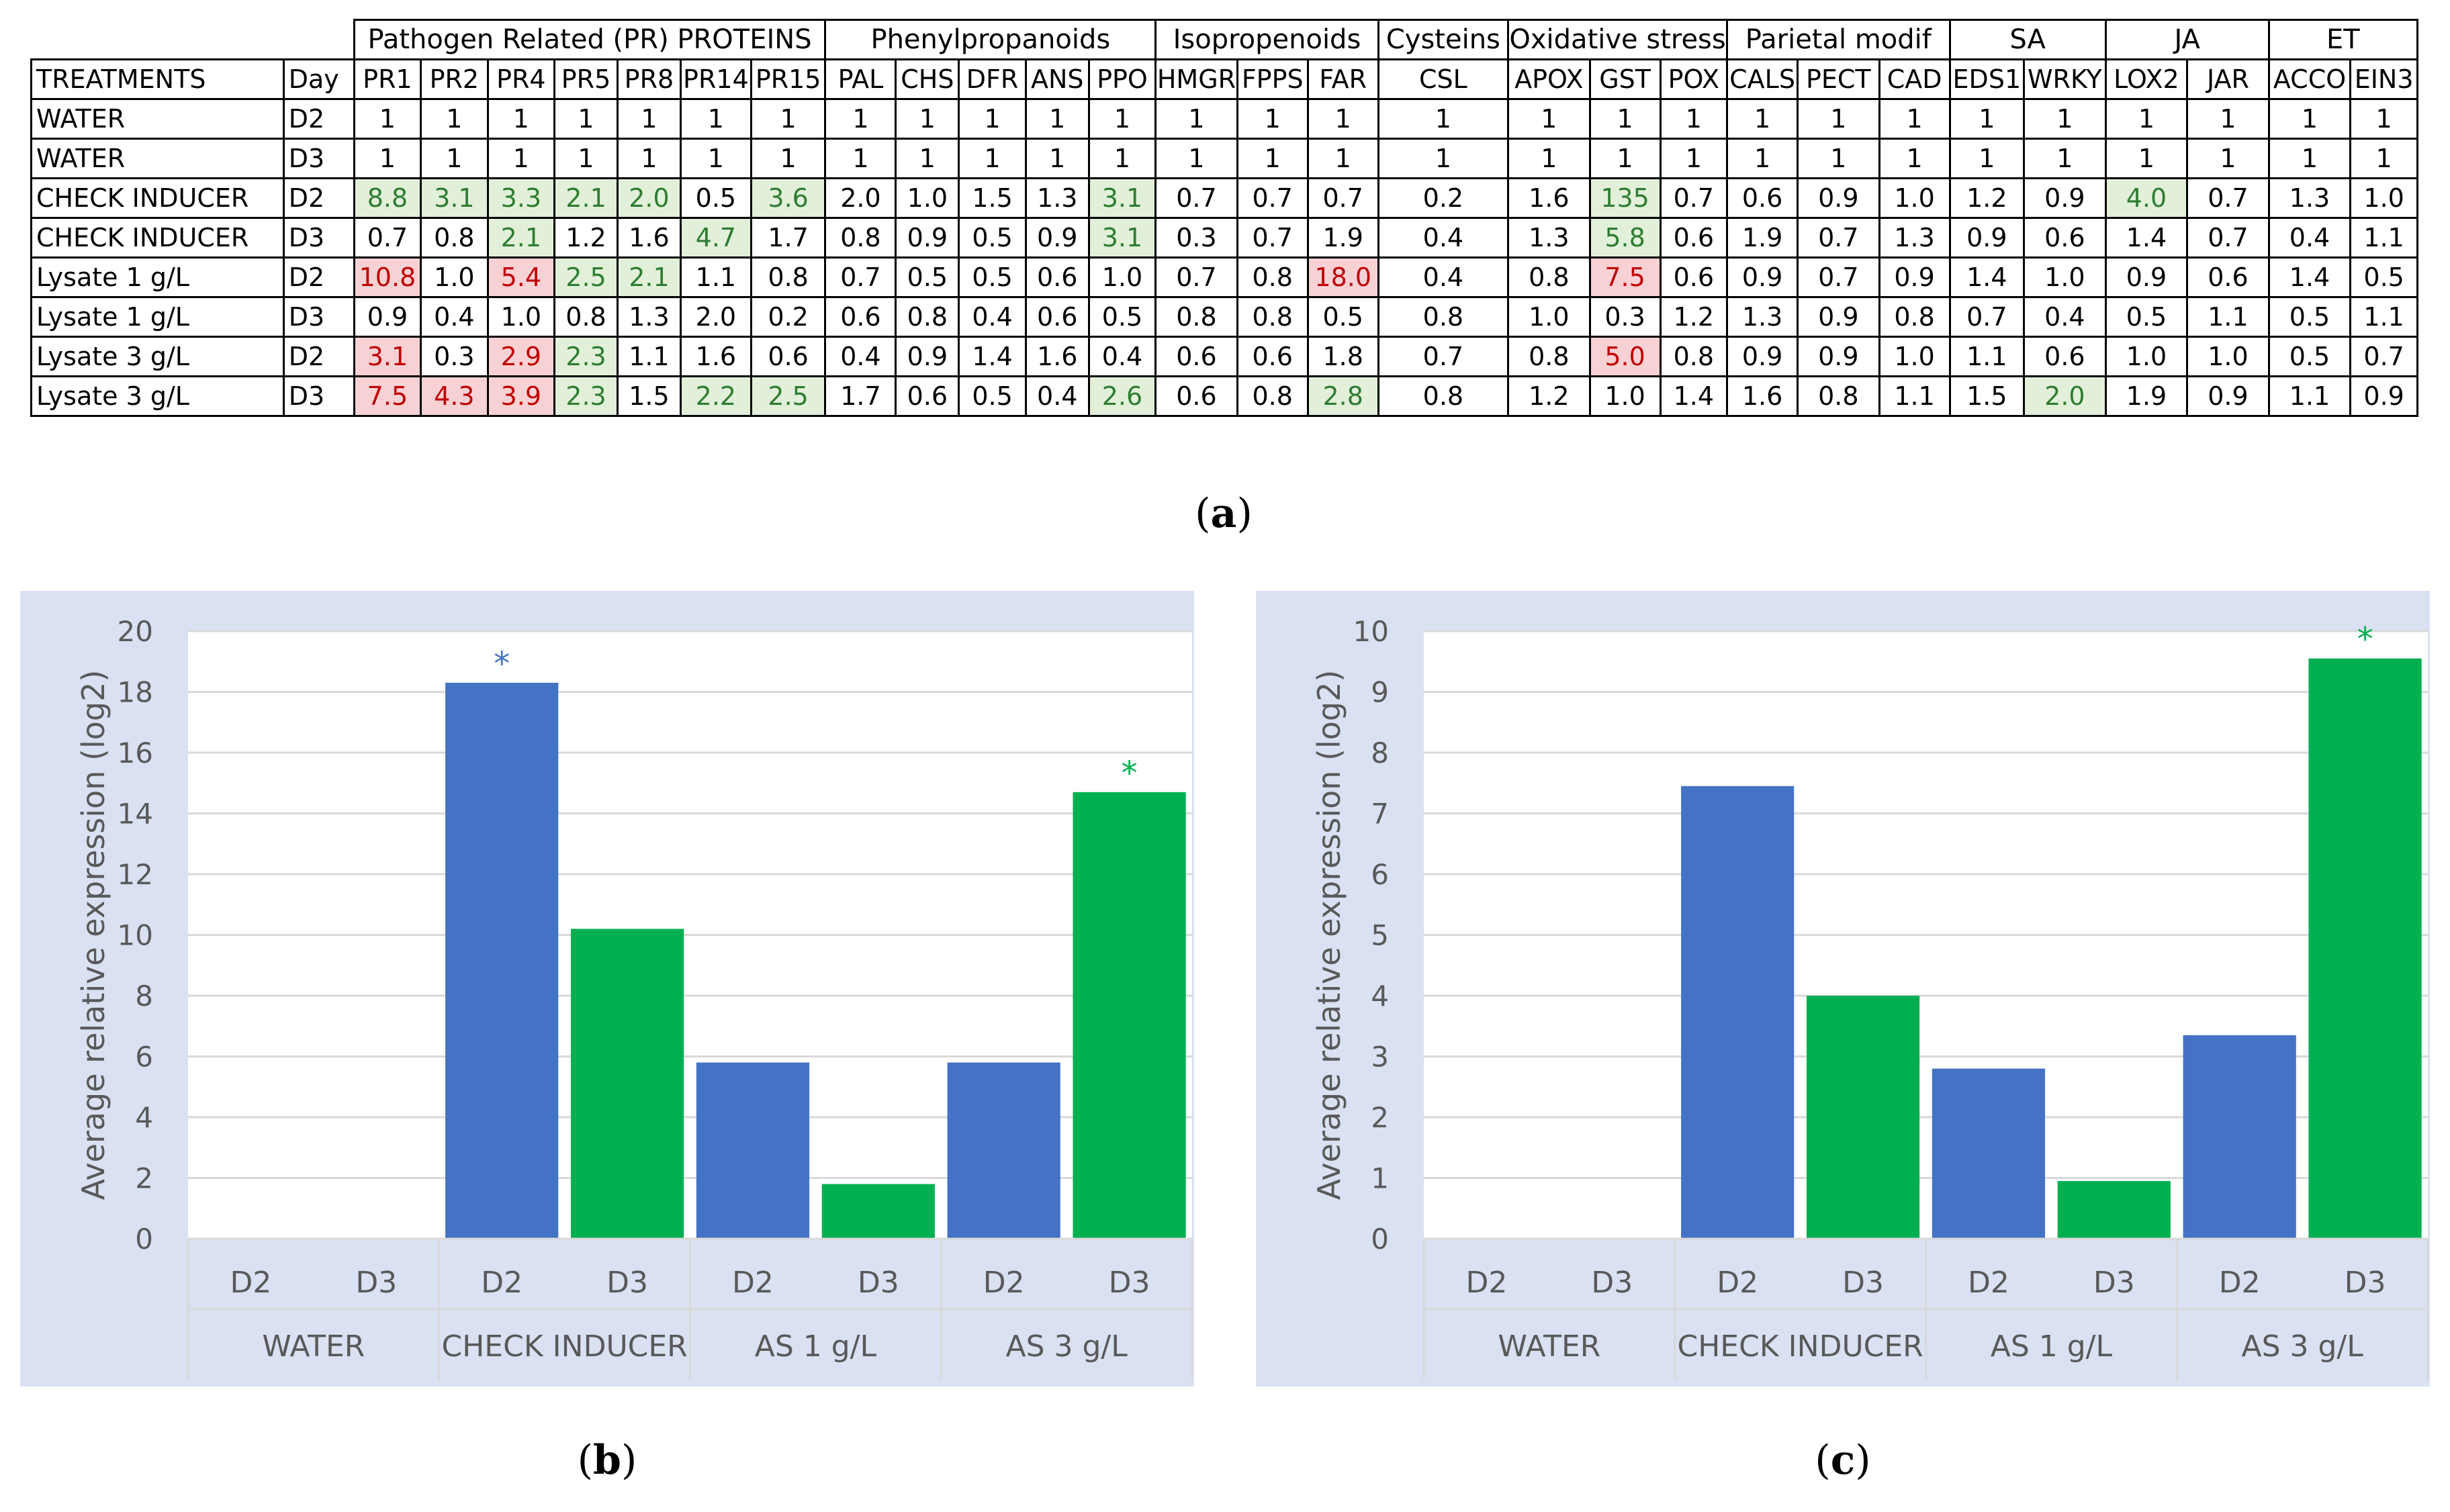 Image resolution: width=2450 pixels, height=1512 pixels. I want to click on value-cell: 0.2, so click(1443, 198).